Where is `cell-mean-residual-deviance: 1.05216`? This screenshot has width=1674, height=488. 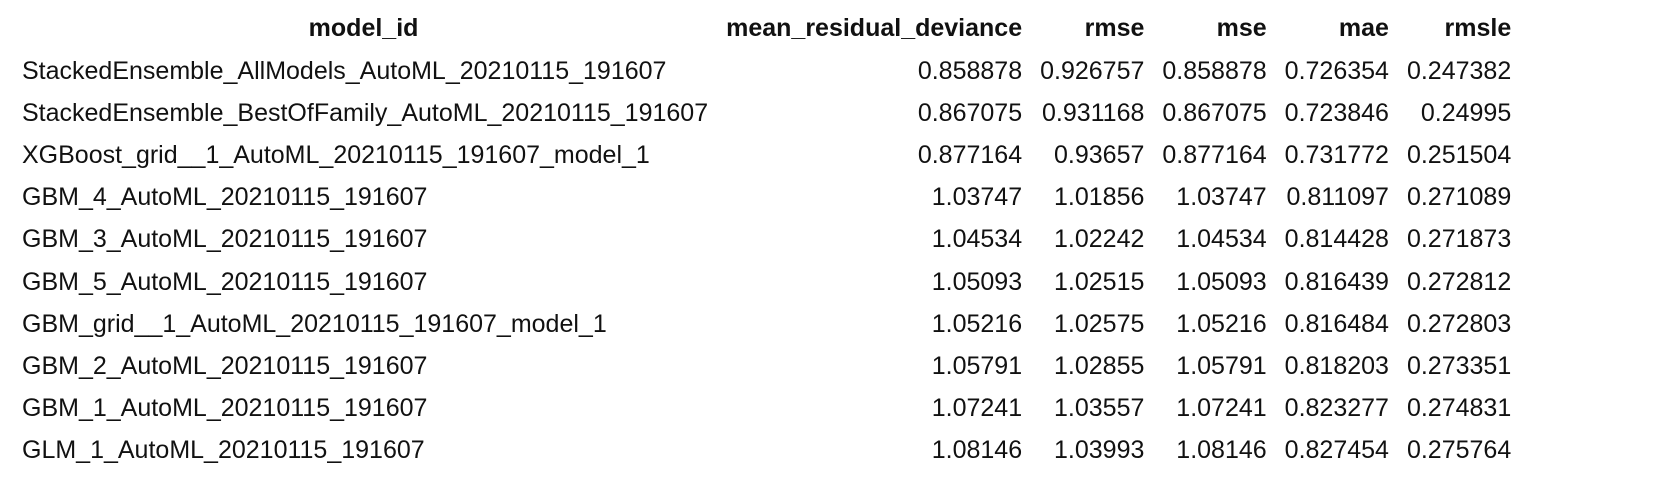
cell-mean-residual-deviance: 1.05216 is located at coordinates (977, 323).